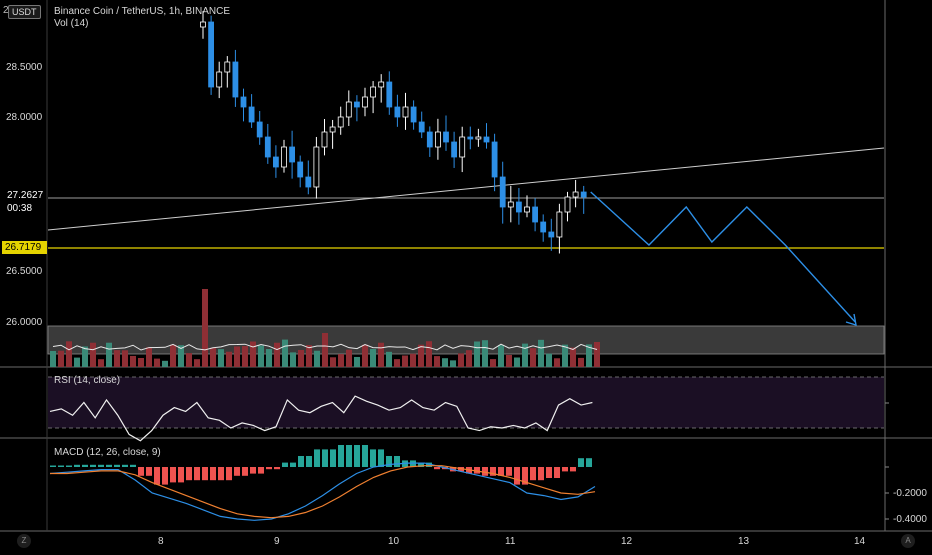 This screenshot has height=555, width=932. What do you see at coordinates (24, 117) in the screenshot?
I see `price-tick-28-0: 28.0000` at bounding box center [24, 117].